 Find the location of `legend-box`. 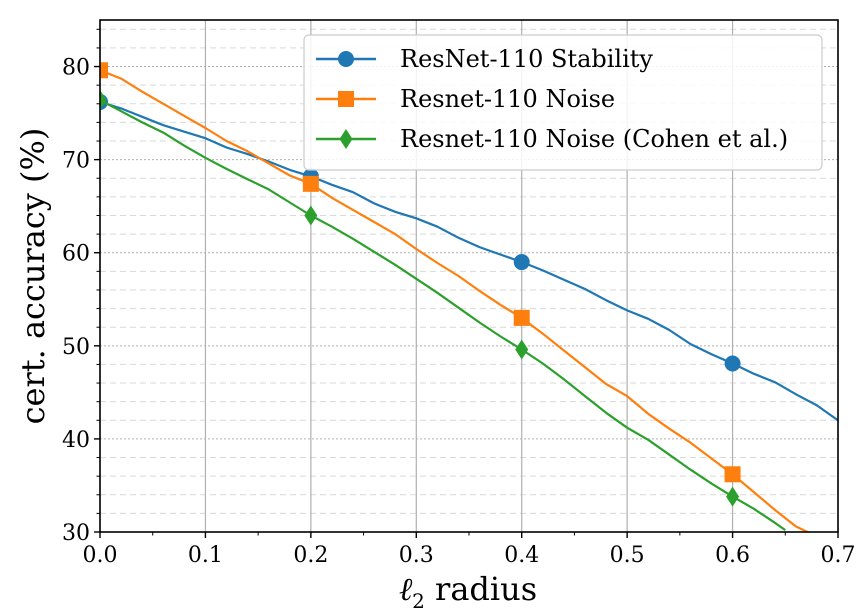

legend-box is located at coordinates (563, 102).